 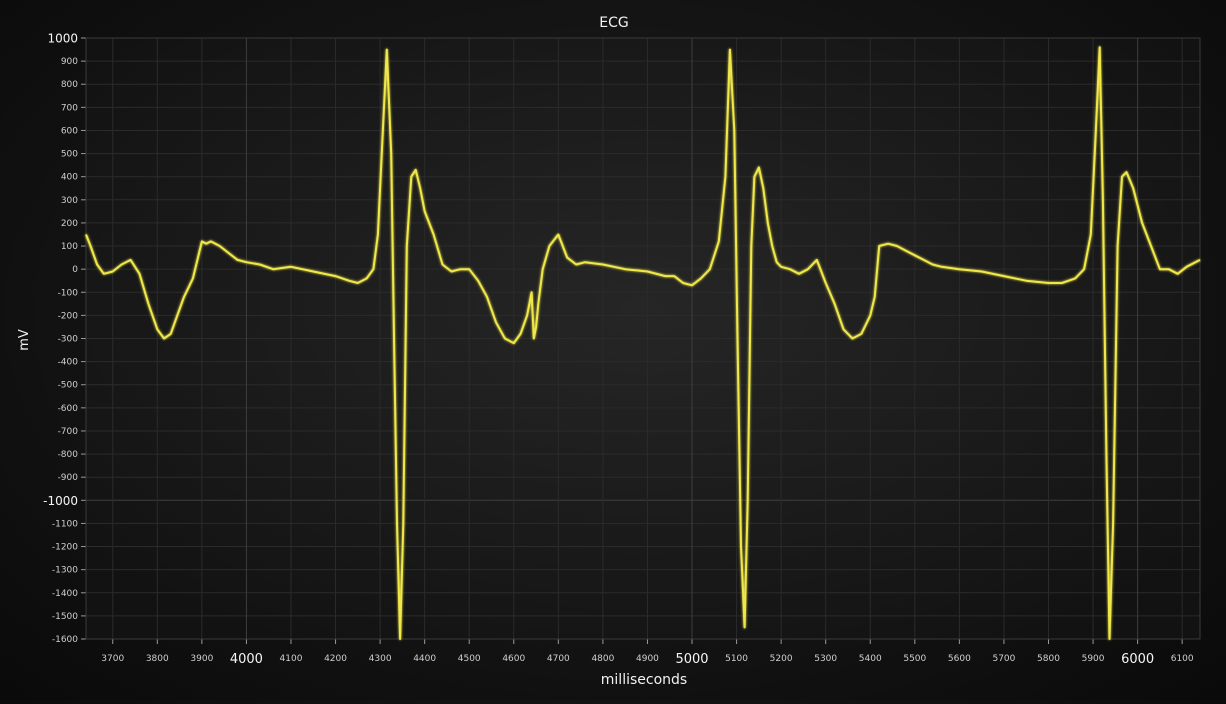 I want to click on x-tick-label: 5900, so click(x=1093, y=659).